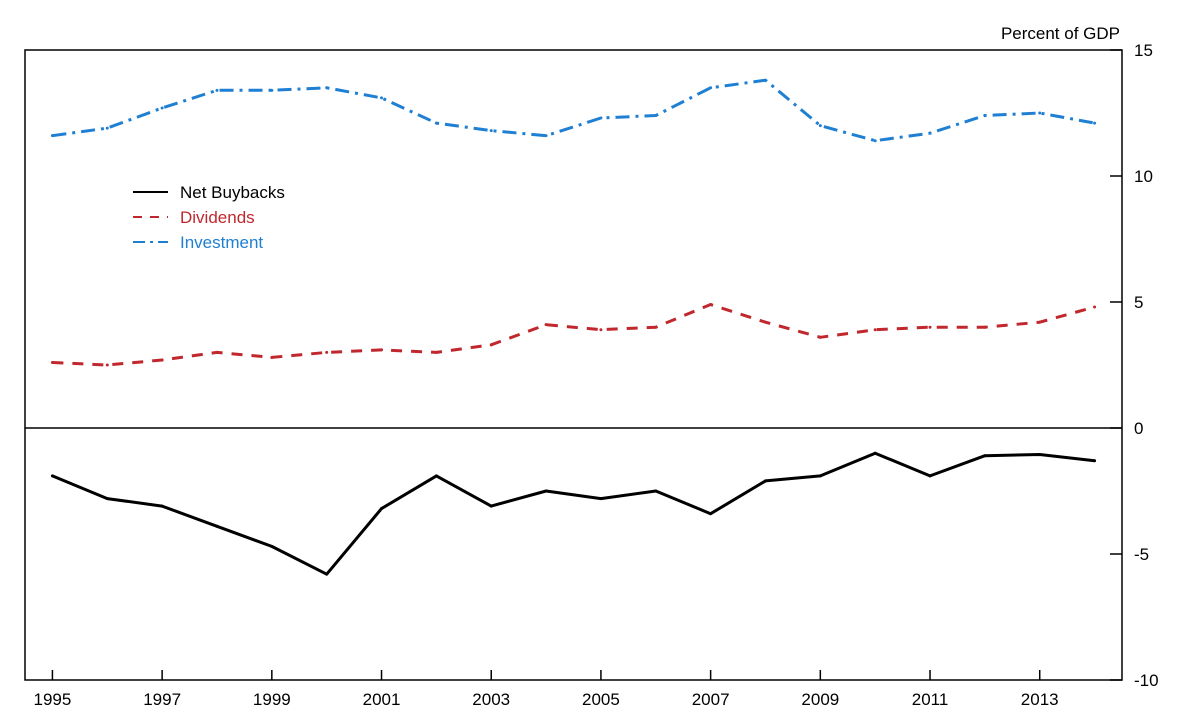  I want to click on series-line-dividends, so click(574, 335).